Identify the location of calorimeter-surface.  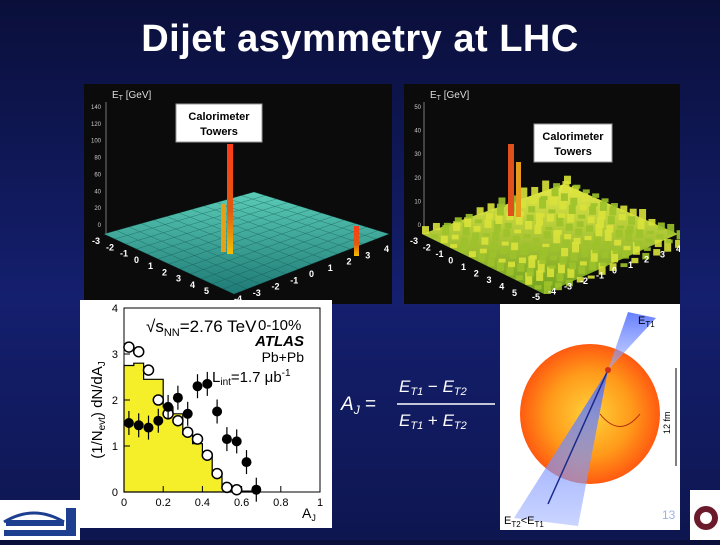
(246, 243).